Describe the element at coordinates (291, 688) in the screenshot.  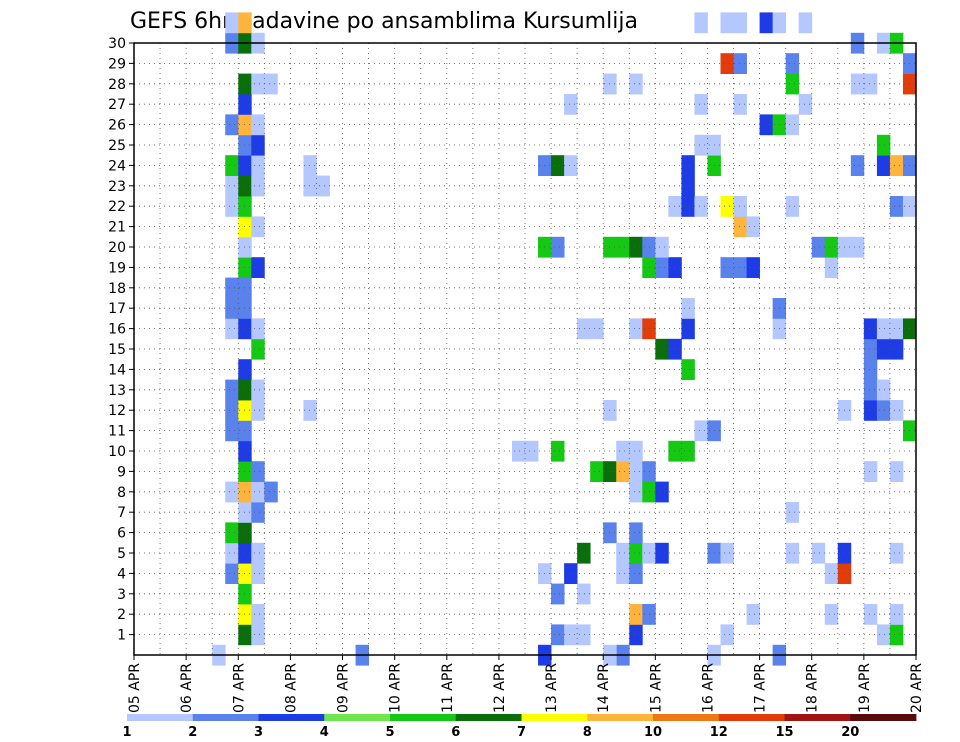
I see `x-tick-label: 08 APR` at that location.